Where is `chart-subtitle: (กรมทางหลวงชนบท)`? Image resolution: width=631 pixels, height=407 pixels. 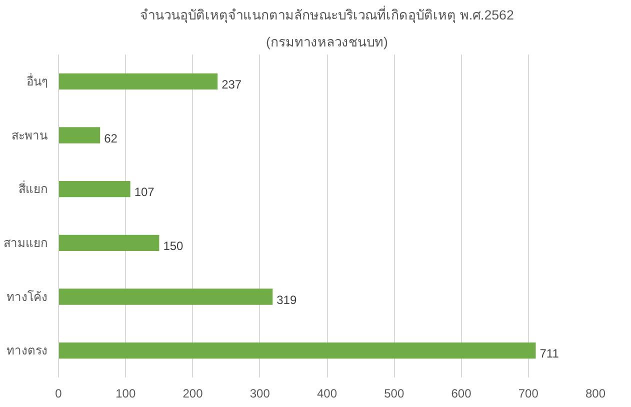
chart-subtitle: (กรมทางหลวงชนบท) is located at coordinates (327, 42).